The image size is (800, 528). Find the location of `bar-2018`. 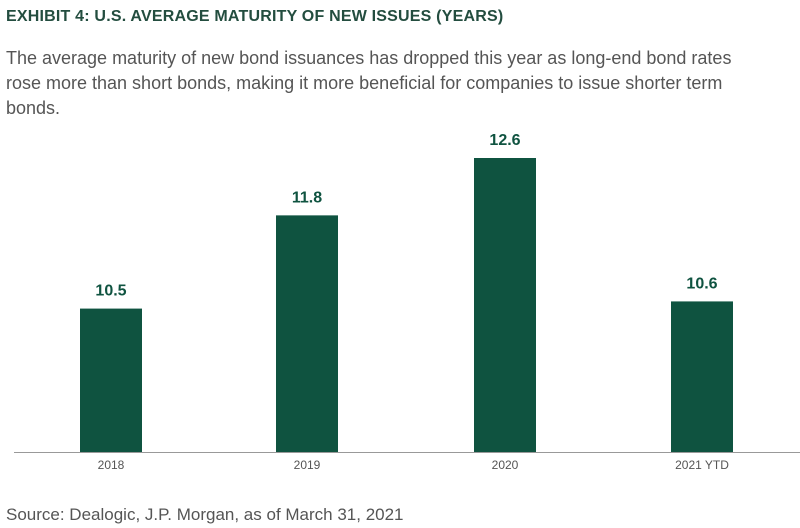

bar-2018 is located at coordinates (111, 380).